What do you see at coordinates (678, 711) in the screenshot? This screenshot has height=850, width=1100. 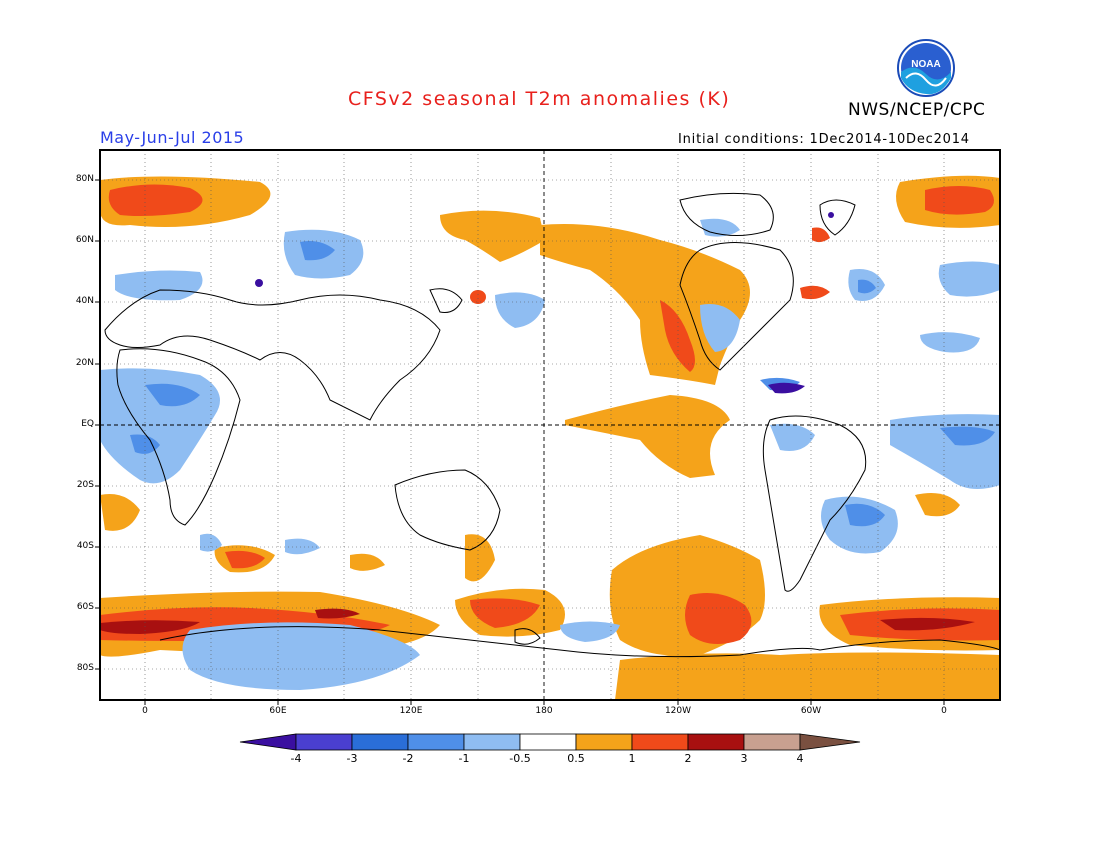 I see `lon-label: 120W` at bounding box center [678, 711].